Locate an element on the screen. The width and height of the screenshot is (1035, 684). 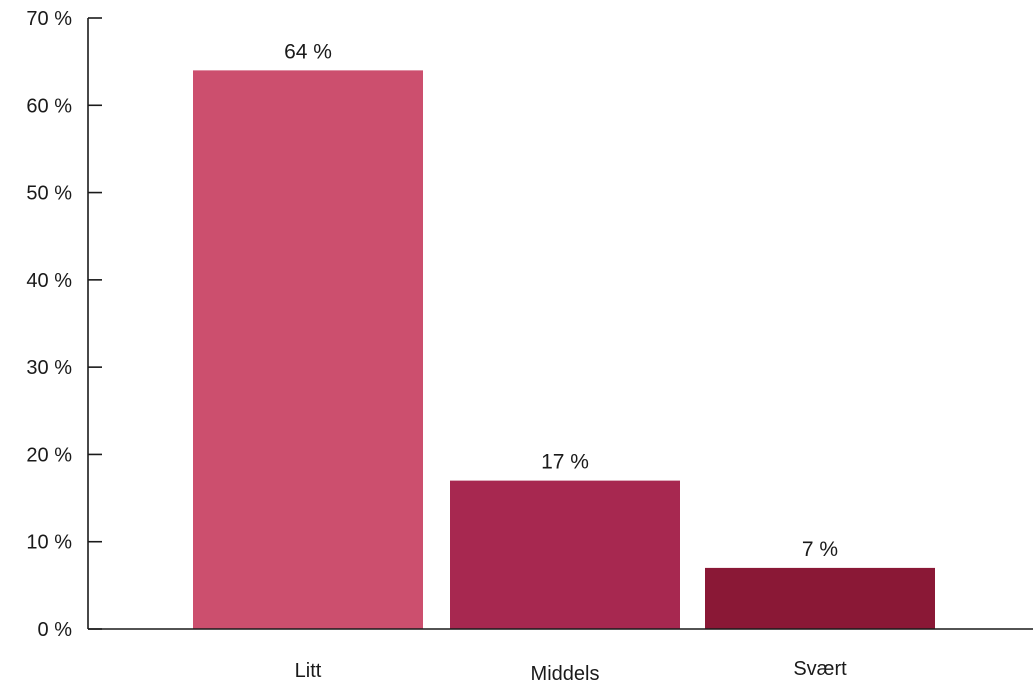
y-tick-label: 40 % is located at coordinates (49, 281).